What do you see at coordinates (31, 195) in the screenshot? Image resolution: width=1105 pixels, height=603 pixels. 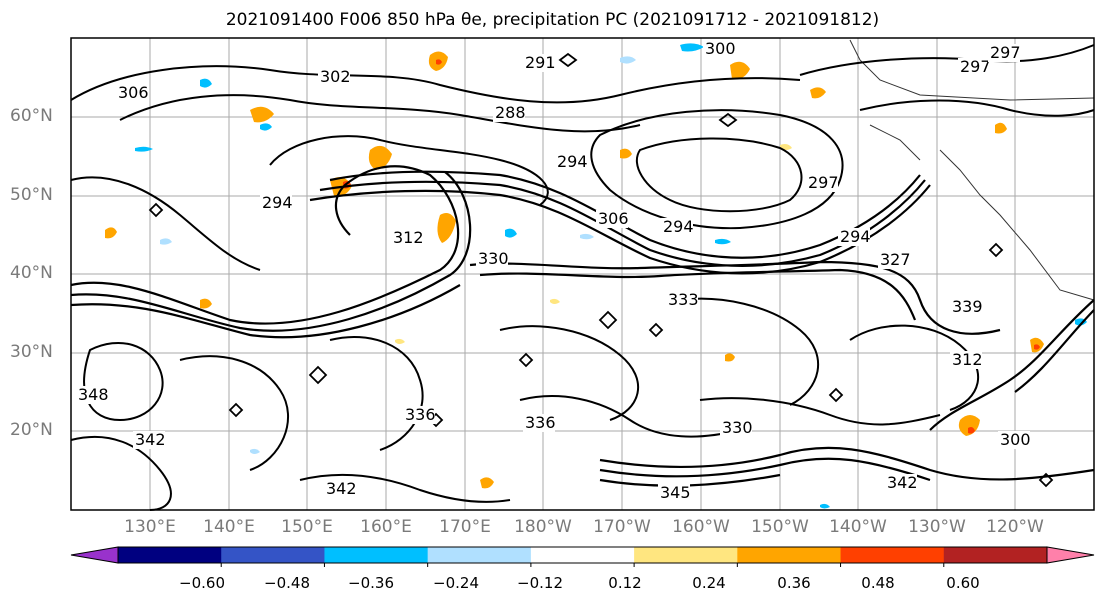 I see `lat-label-50n: 50°N` at bounding box center [31, 195].